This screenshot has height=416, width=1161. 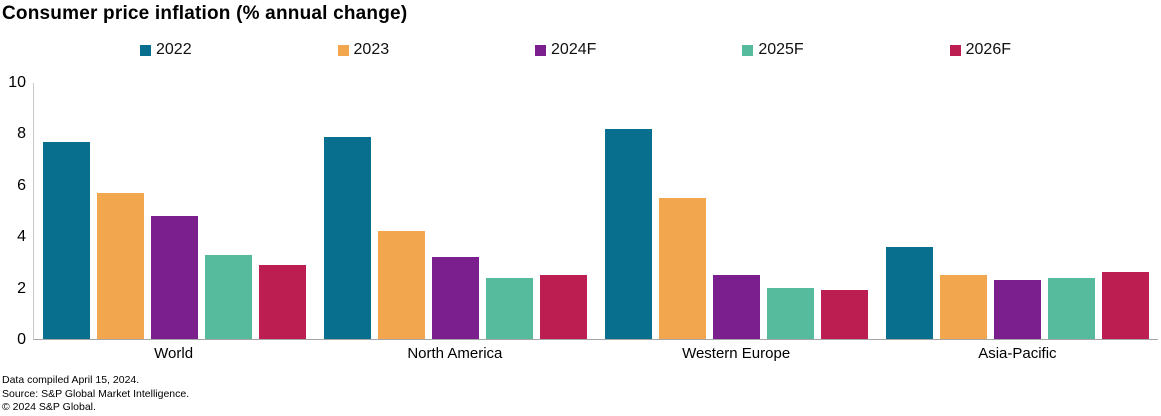 What do you see at coordinates (736, 353) in the screenshot?
I see `x-category-label-western-europe: Western Europe` at bounding box center [736, 353].